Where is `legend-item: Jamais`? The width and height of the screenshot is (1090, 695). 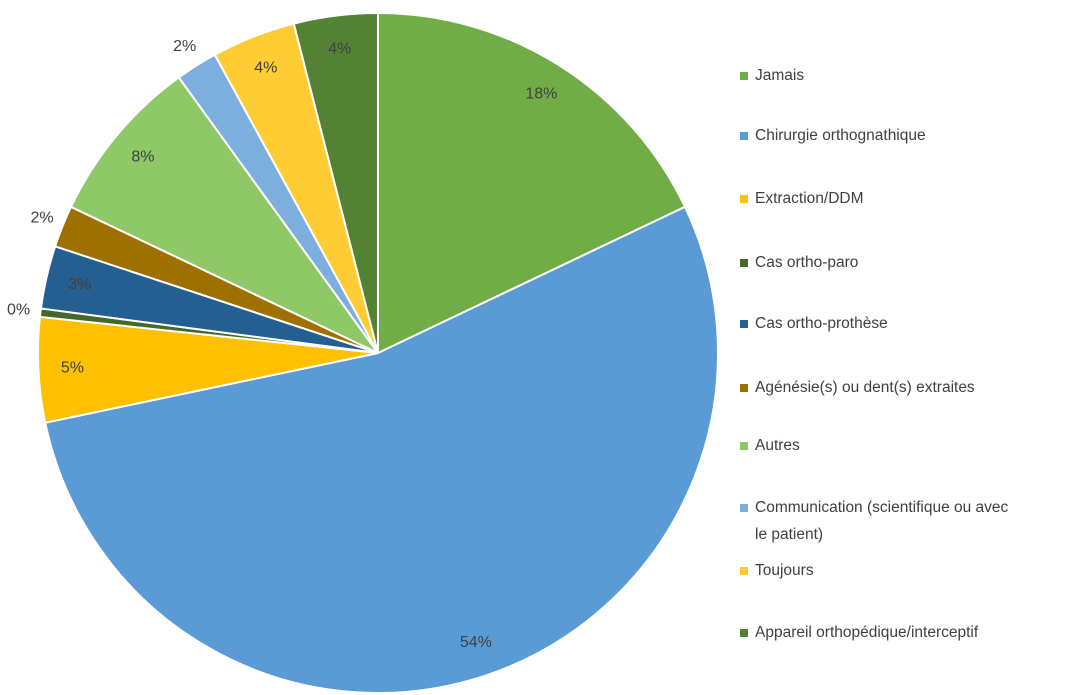
legend-item: Jamais is located at coordinates (882, 75).